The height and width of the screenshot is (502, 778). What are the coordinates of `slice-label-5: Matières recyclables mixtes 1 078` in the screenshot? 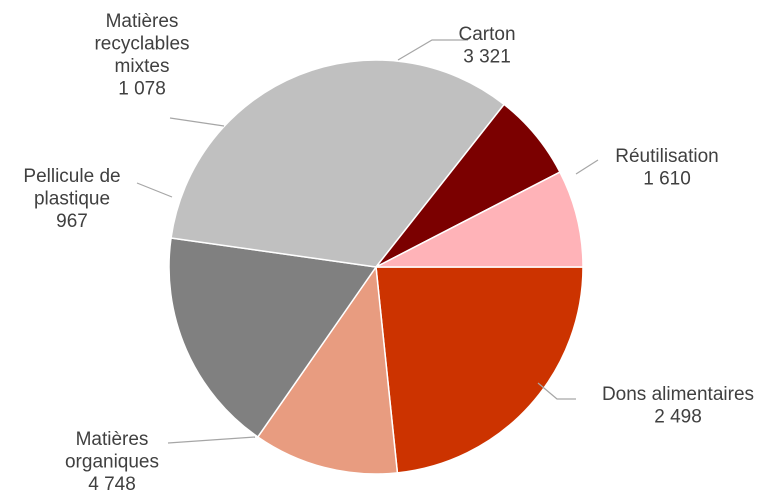 It's located at (141, 55).